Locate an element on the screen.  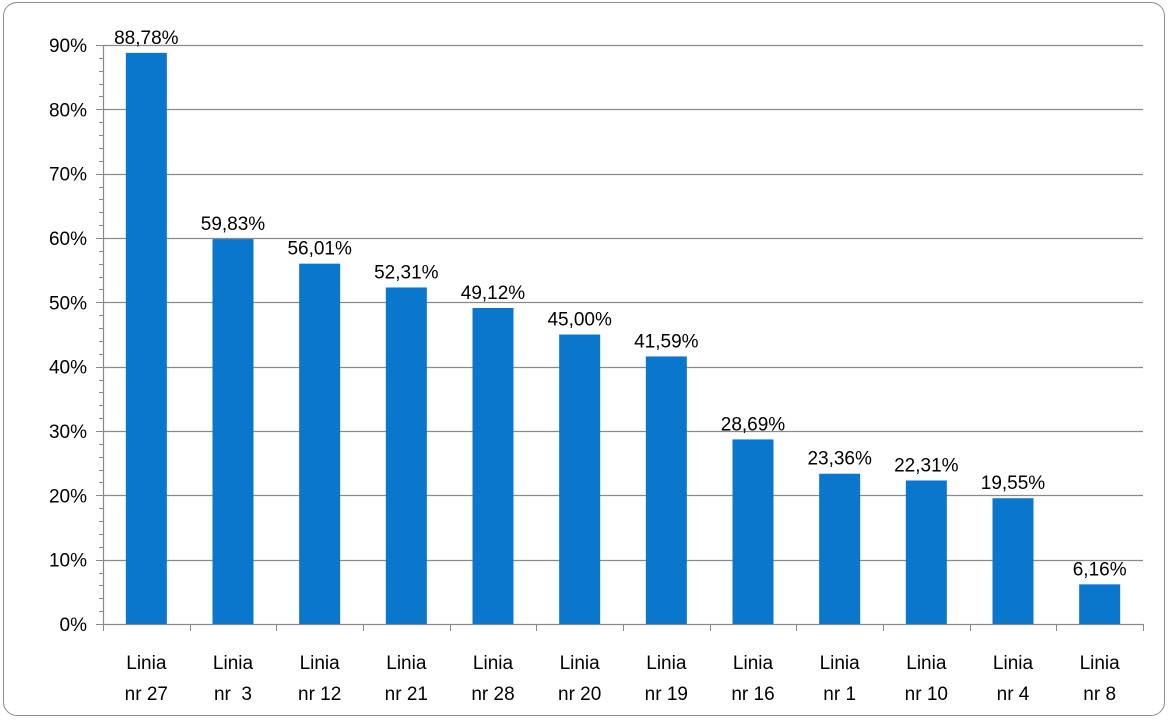
data-label: 22,31% is located at coordinates (926, 465).